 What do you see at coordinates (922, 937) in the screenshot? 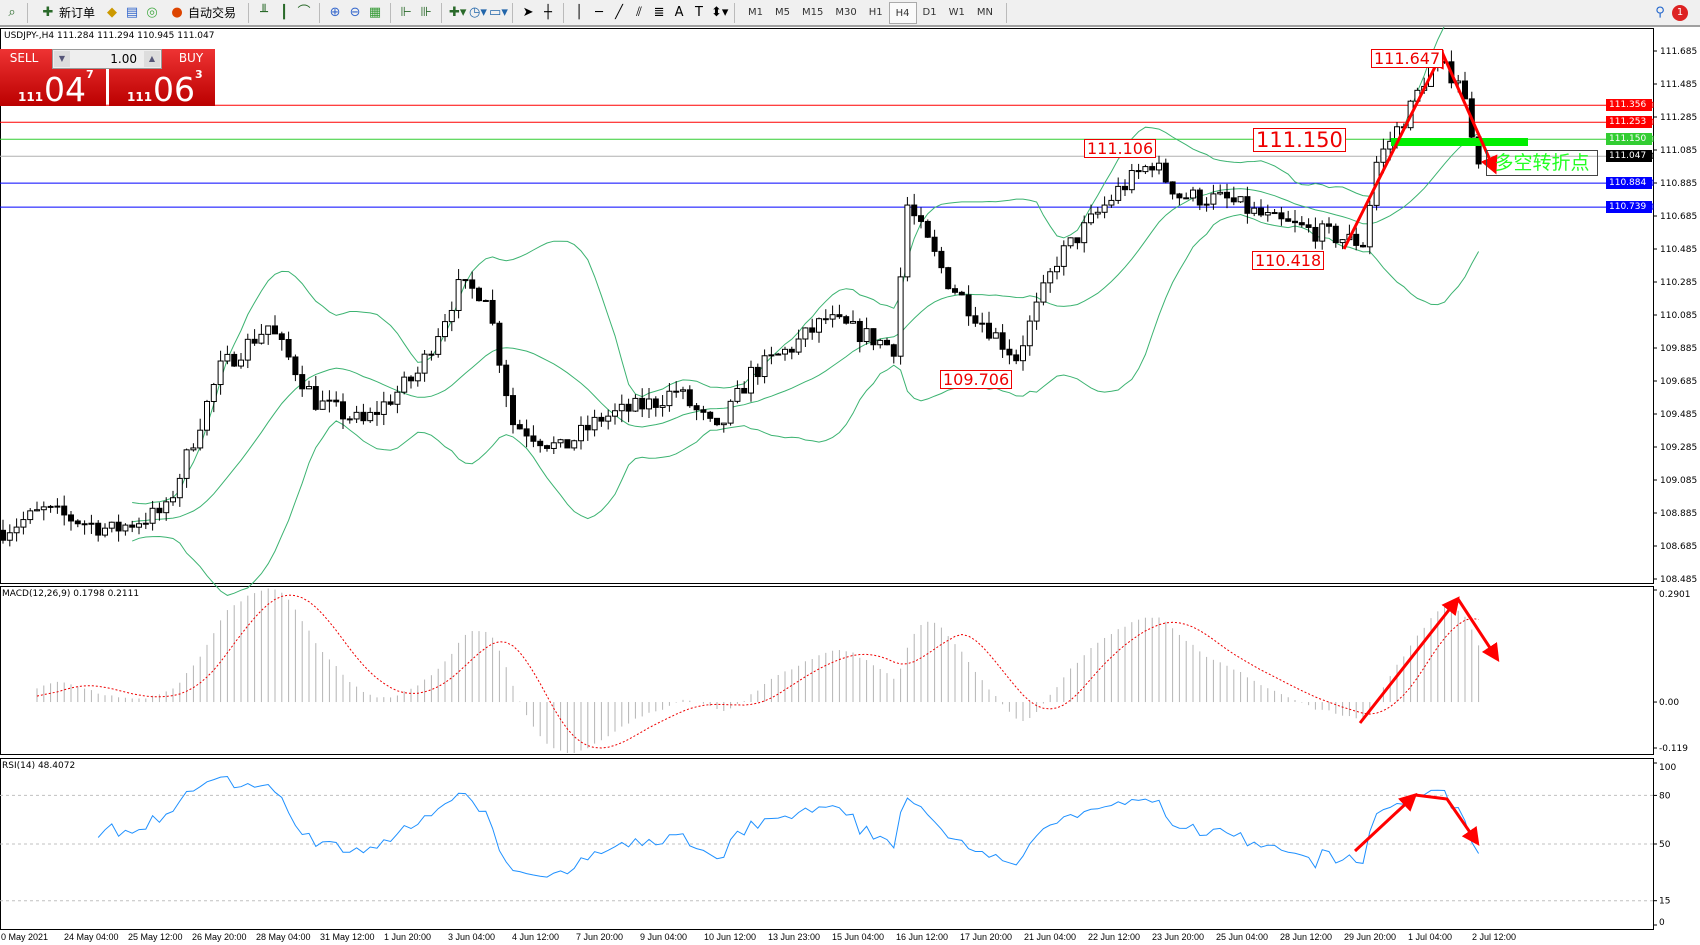
I see `time-label: 16 Jun 12:00` at bounding box center [922, 937].